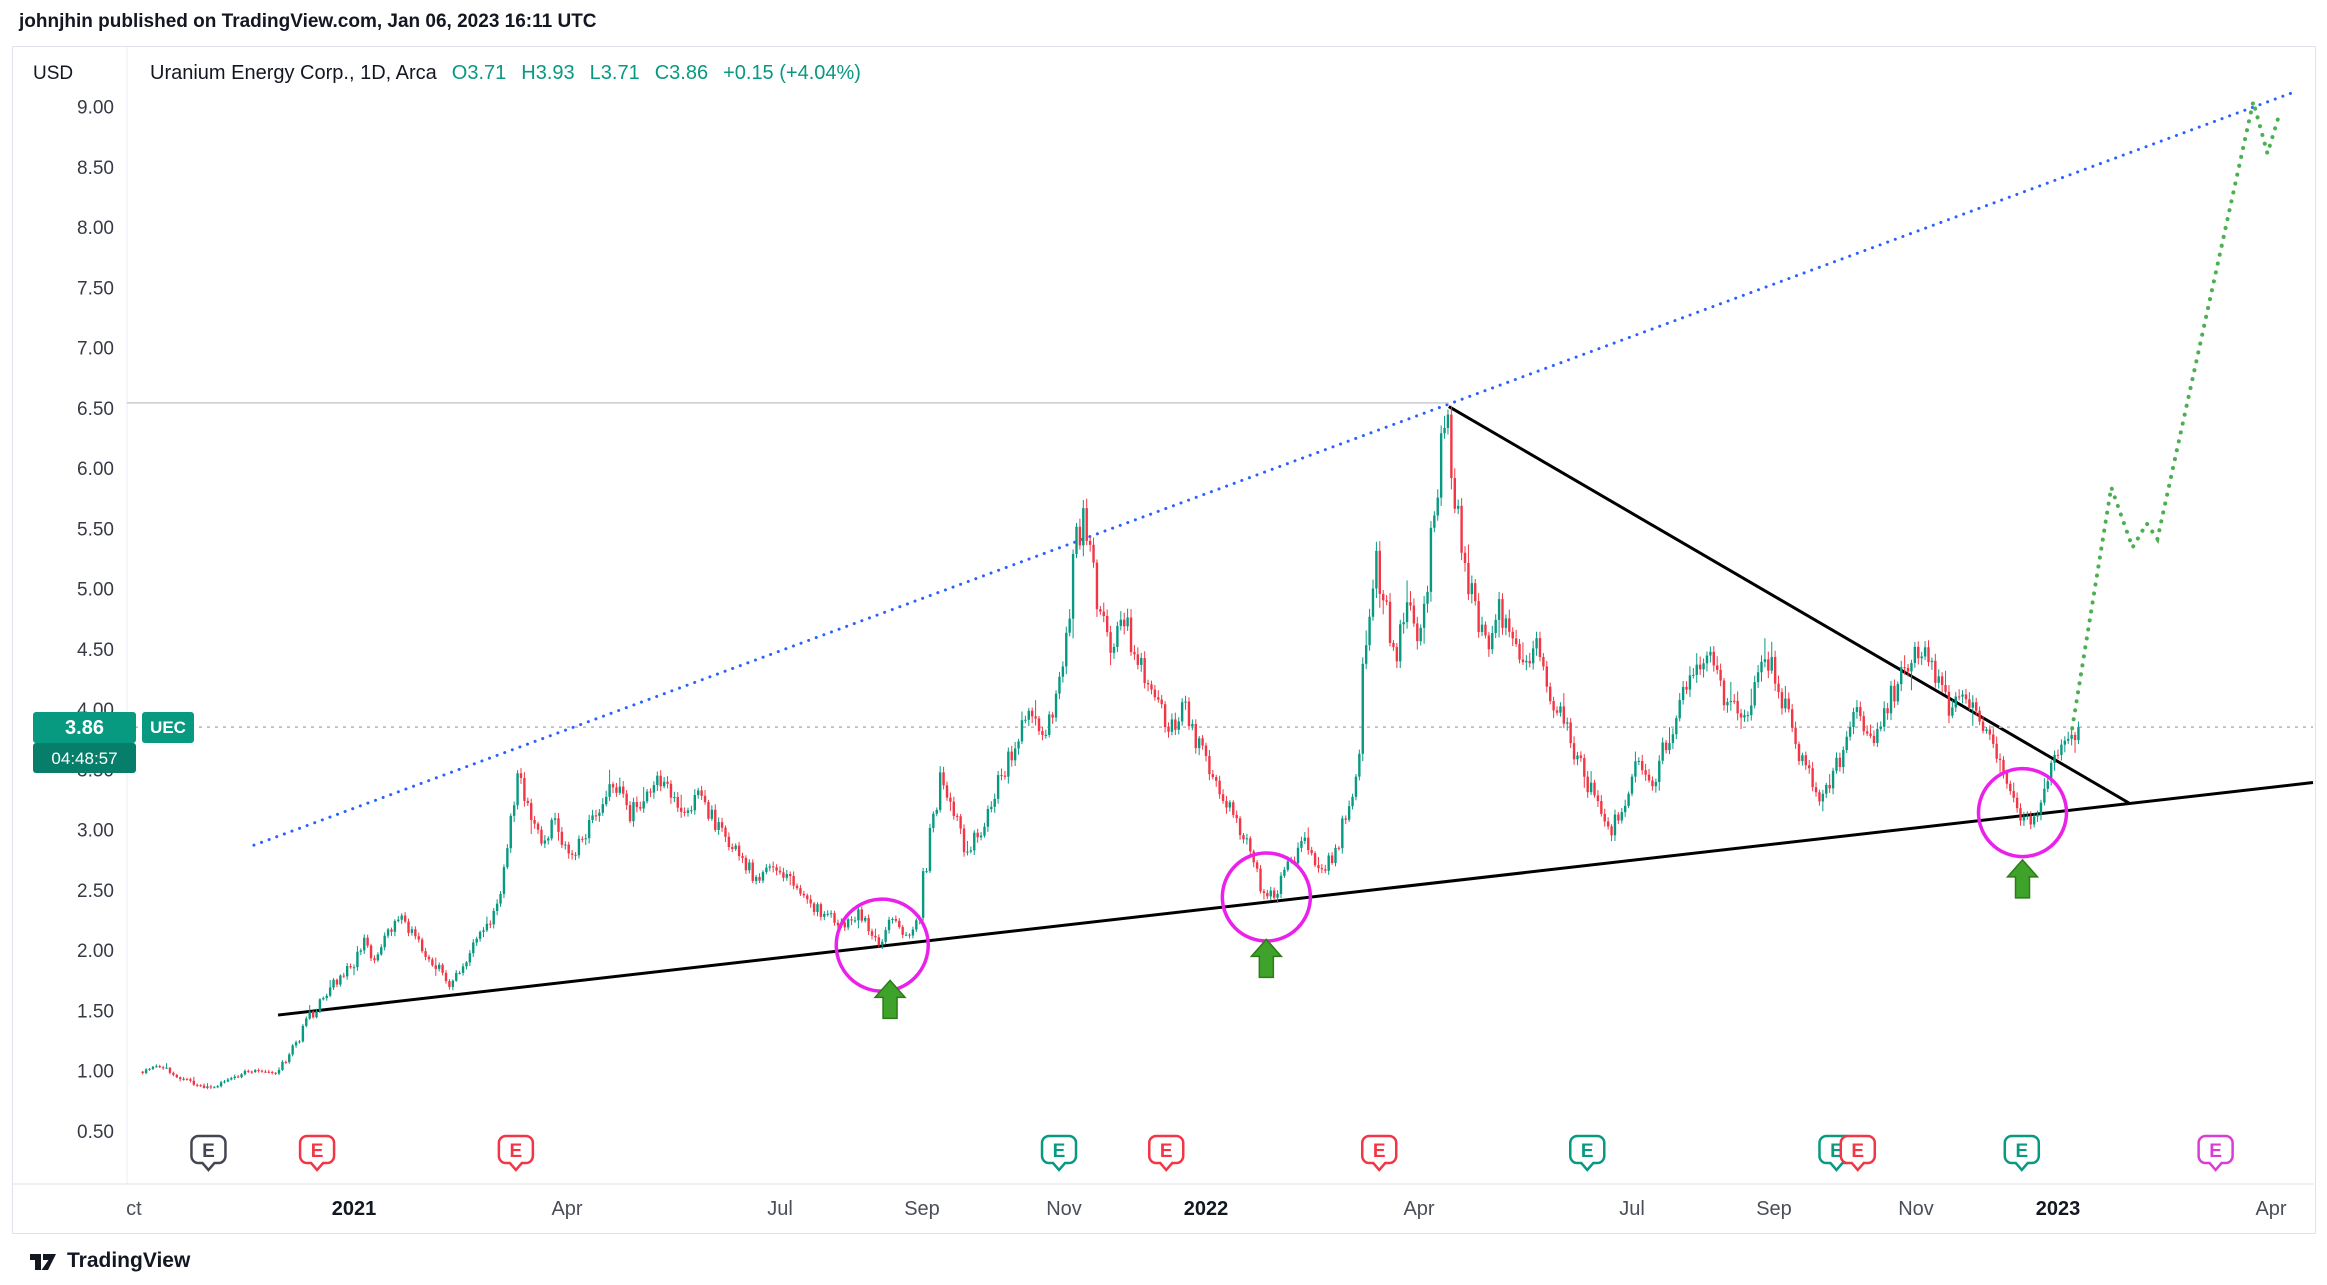 The image size is (2327, 1285). Describe the element at coordinates (53, 73) in the screenshot. I see `currency-label: USD` at that location.